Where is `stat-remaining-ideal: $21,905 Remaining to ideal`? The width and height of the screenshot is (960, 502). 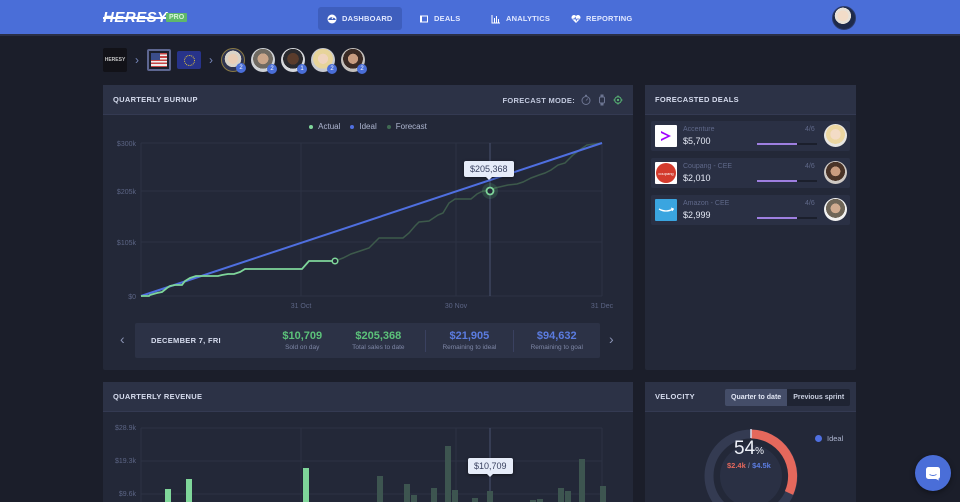 stat-remaining-ideal: $21,905 Remaining to ideal is located at coordinates (469, 340).